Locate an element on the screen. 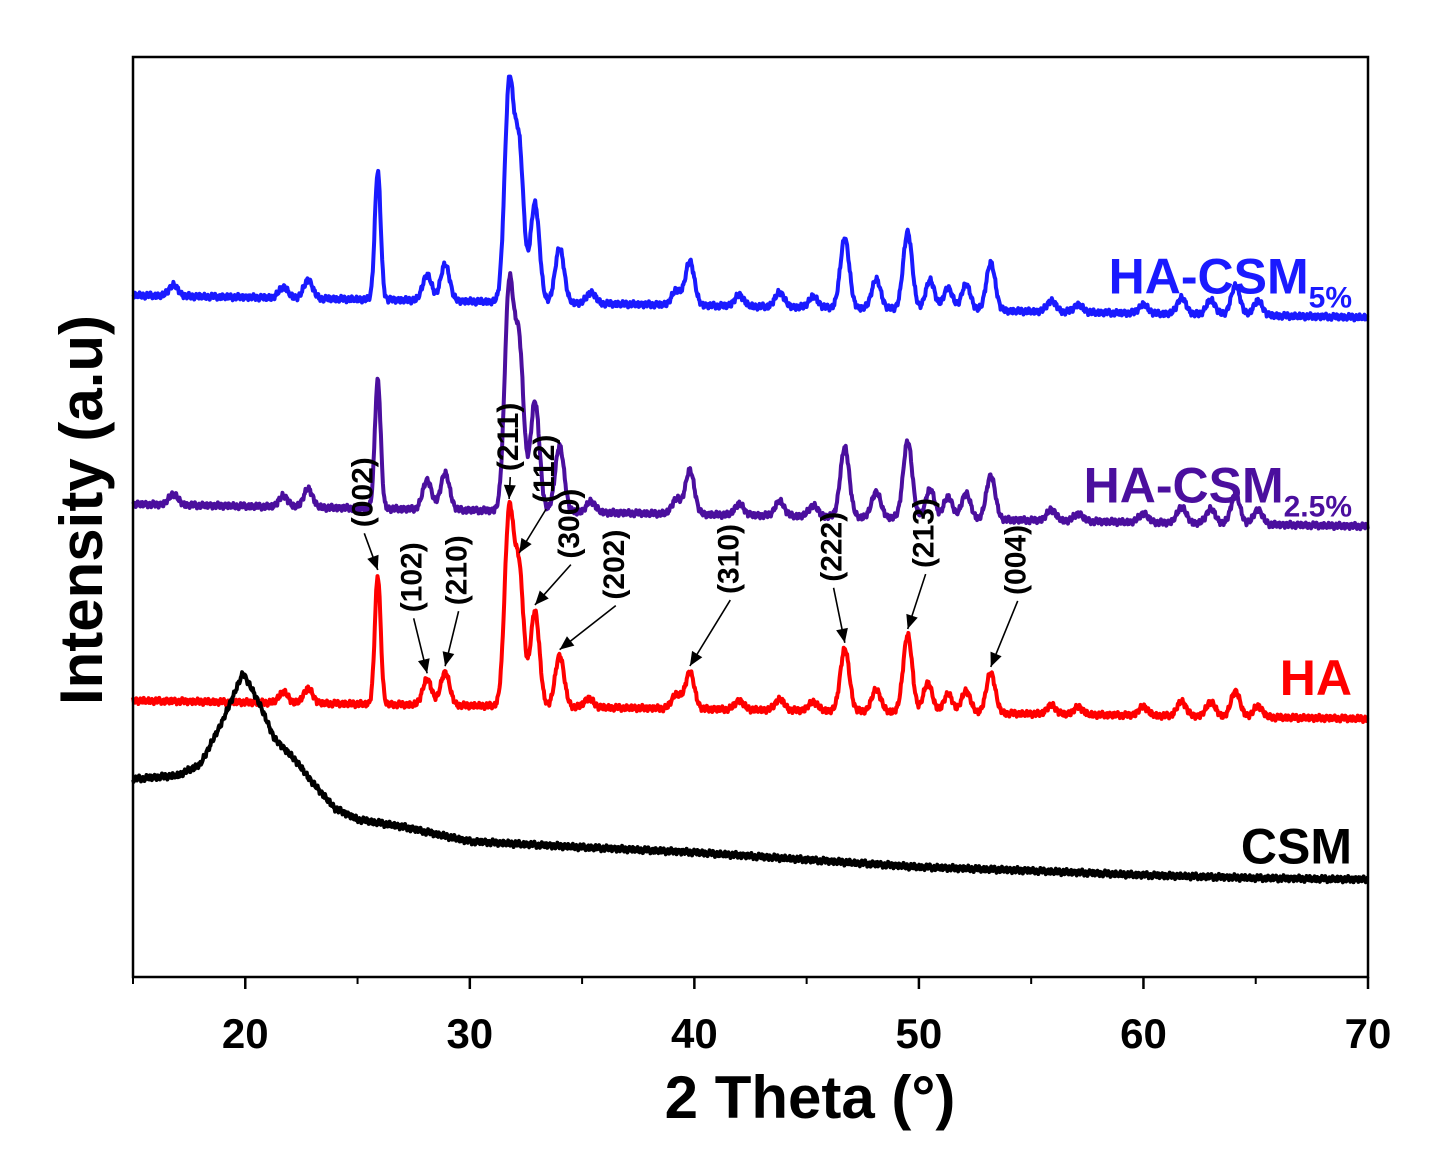 The image size is (1452, 1164). x-tick-label-3: 50 is located at coordinates (919, 1033).